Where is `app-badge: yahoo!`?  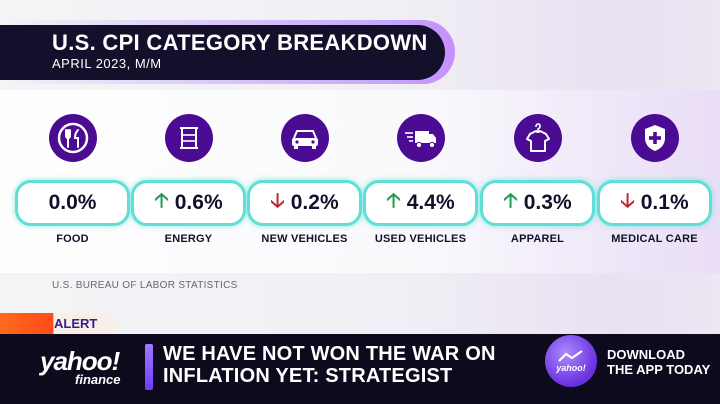
app-badge: yahoo! is located at coordinates (571, 361).